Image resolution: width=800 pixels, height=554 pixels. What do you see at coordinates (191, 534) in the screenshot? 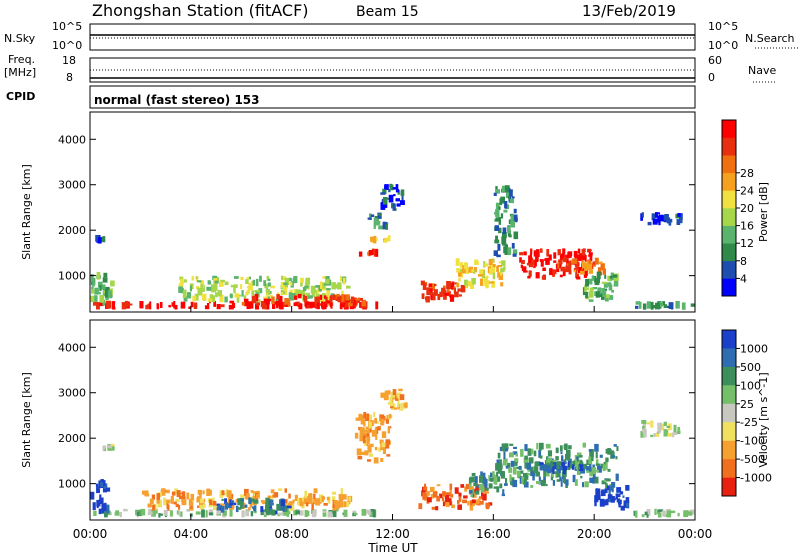
I see `x-tick-label: 04:00` at bounding box center [191, 534].